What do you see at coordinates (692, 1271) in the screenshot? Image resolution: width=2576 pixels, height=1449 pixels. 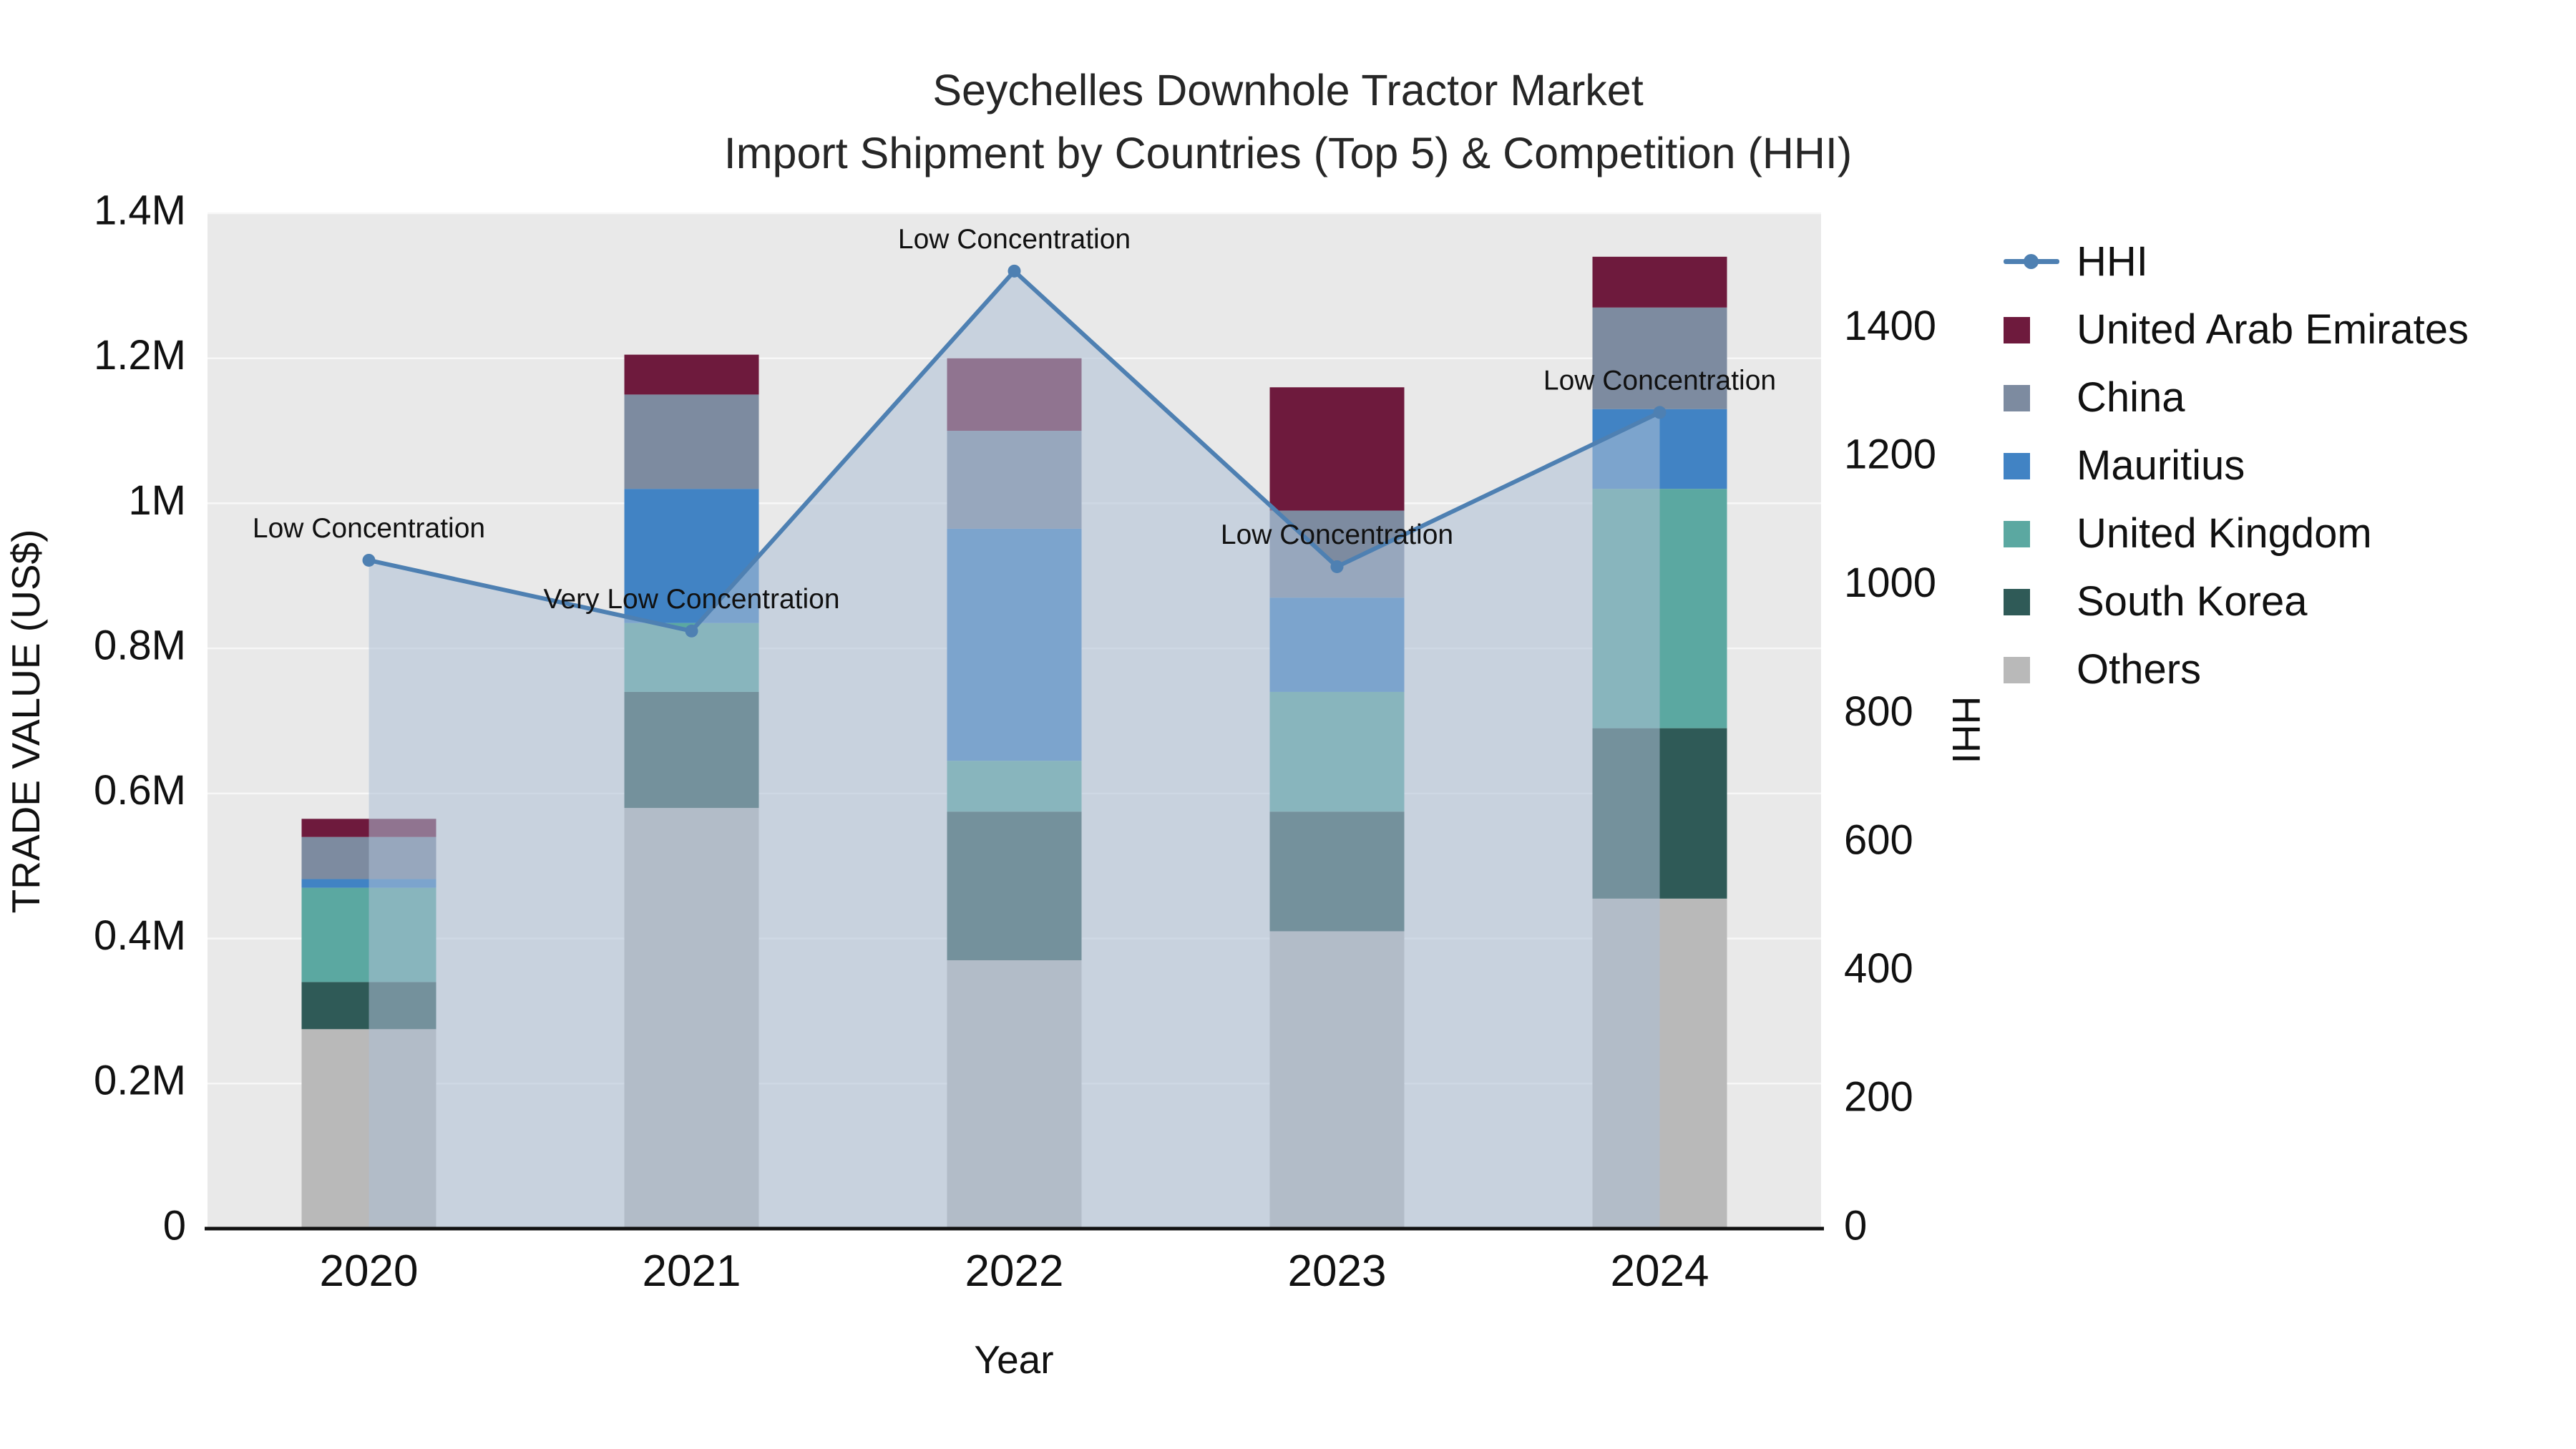 I see `x-tick-label-2021: 2021` at bounding box center [692, 1271].